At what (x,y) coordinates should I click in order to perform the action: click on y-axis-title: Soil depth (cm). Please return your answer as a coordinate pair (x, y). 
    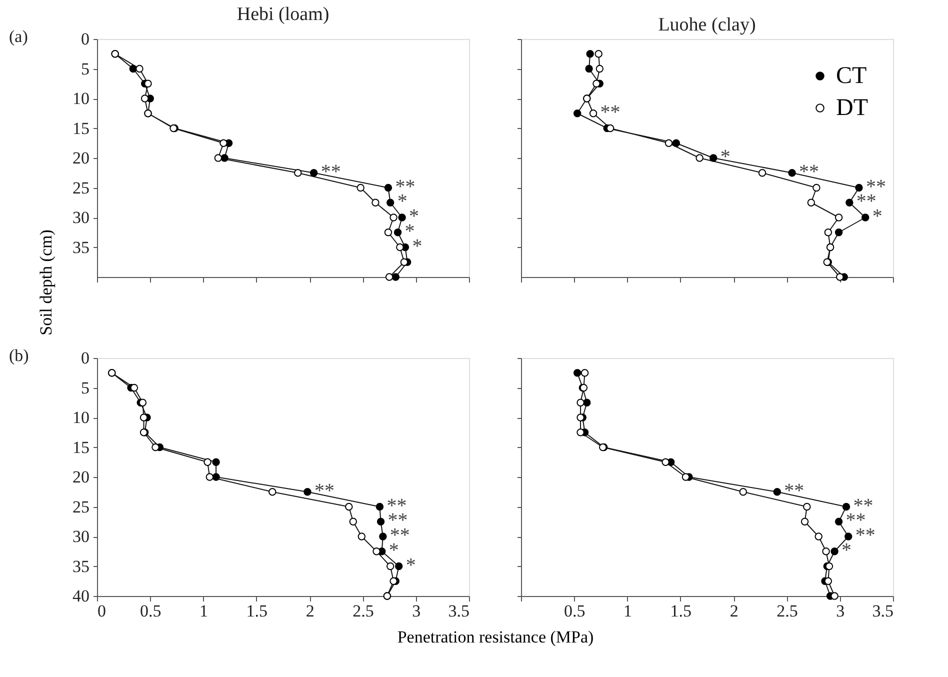
    Looking at the image, I should click on (46, 283).